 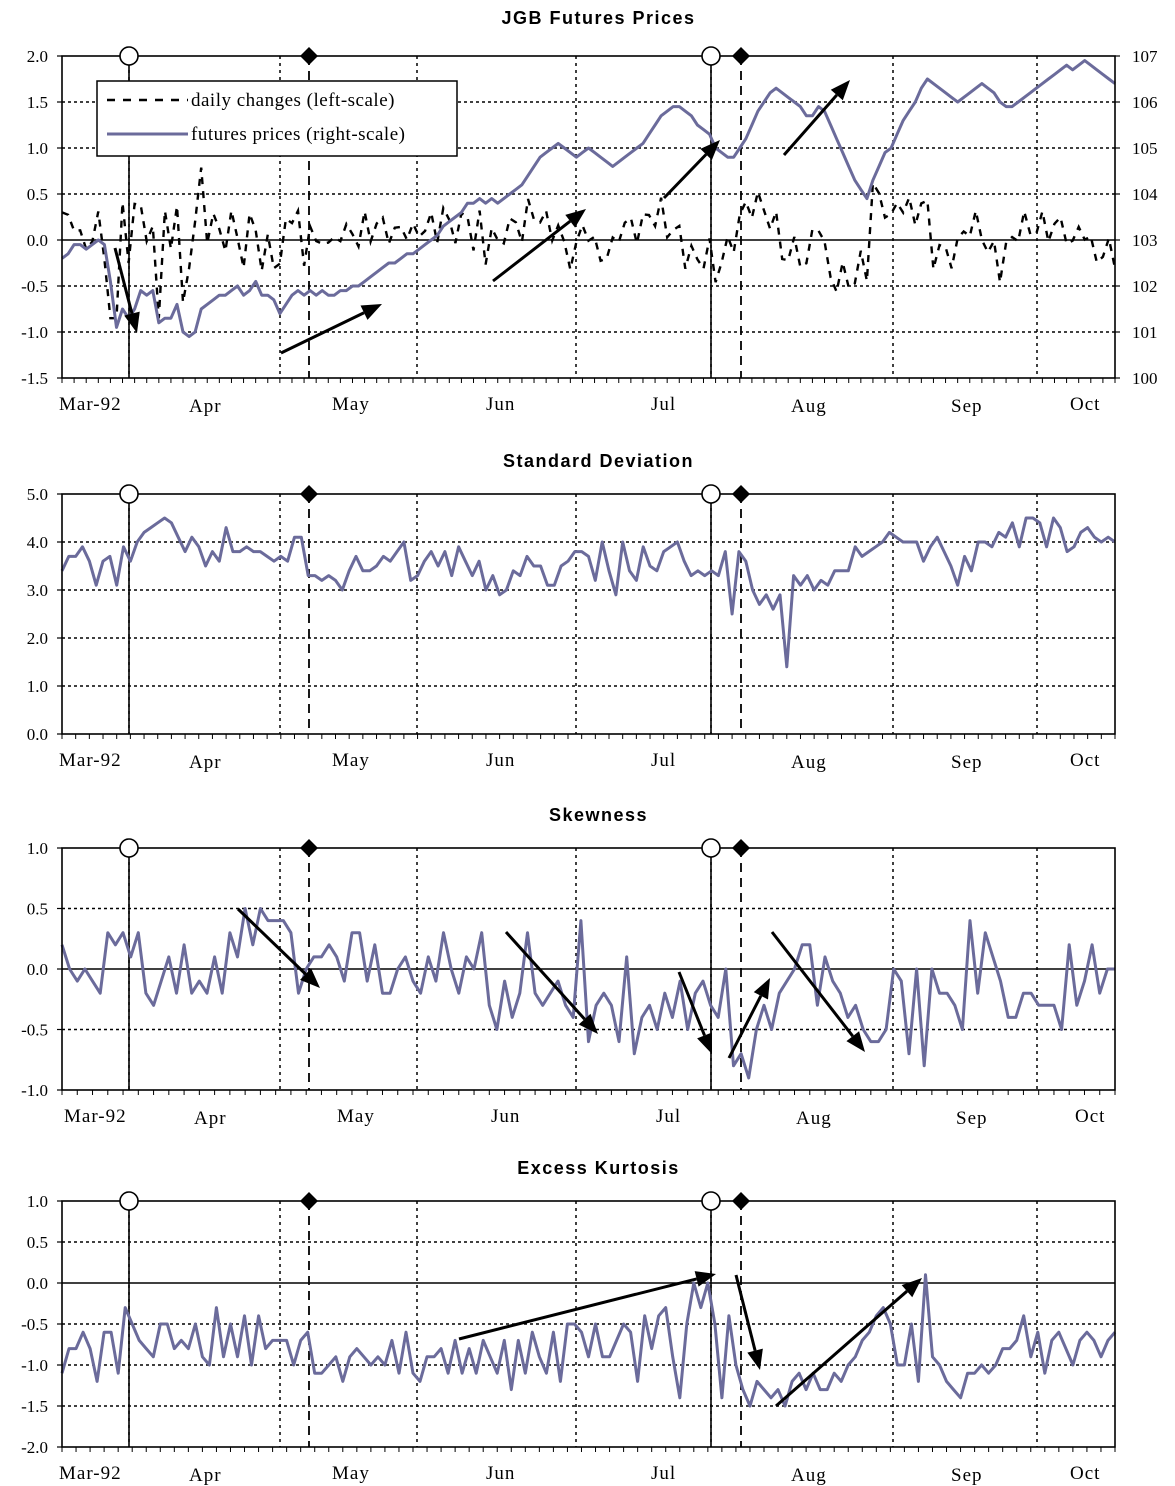 I want to click on y-tick-label: 4.0, so click(x=37, y=542).